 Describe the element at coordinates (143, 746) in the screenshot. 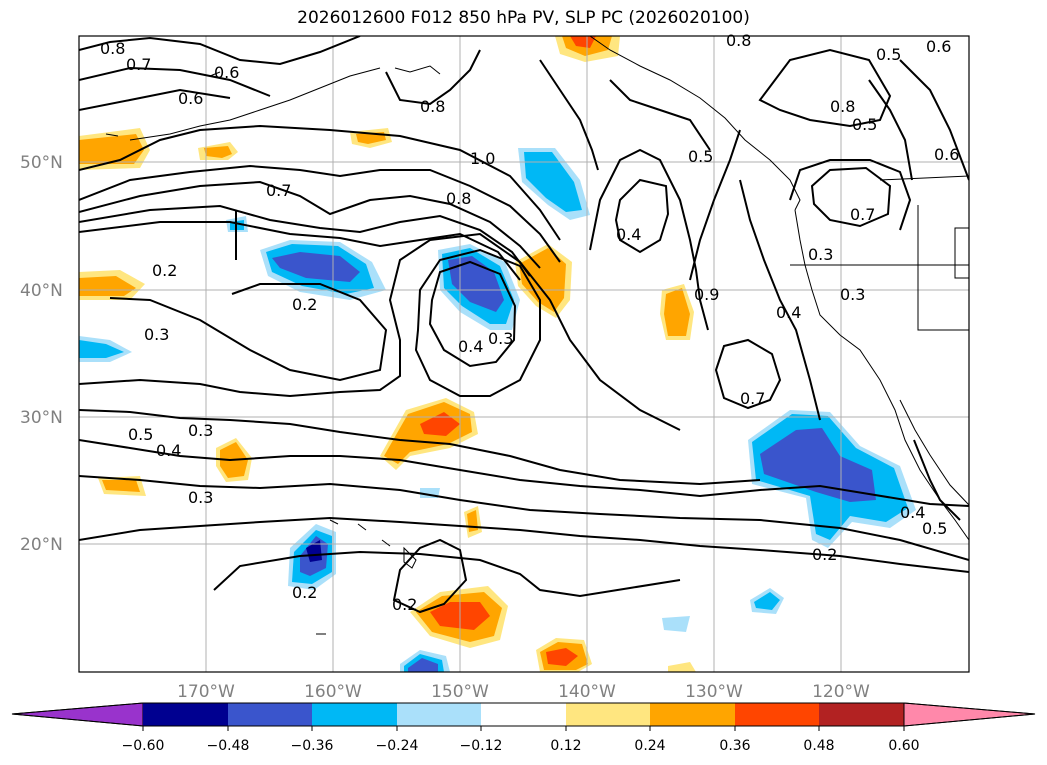

I see `colorbar-tick-label: −0.60` at that location.